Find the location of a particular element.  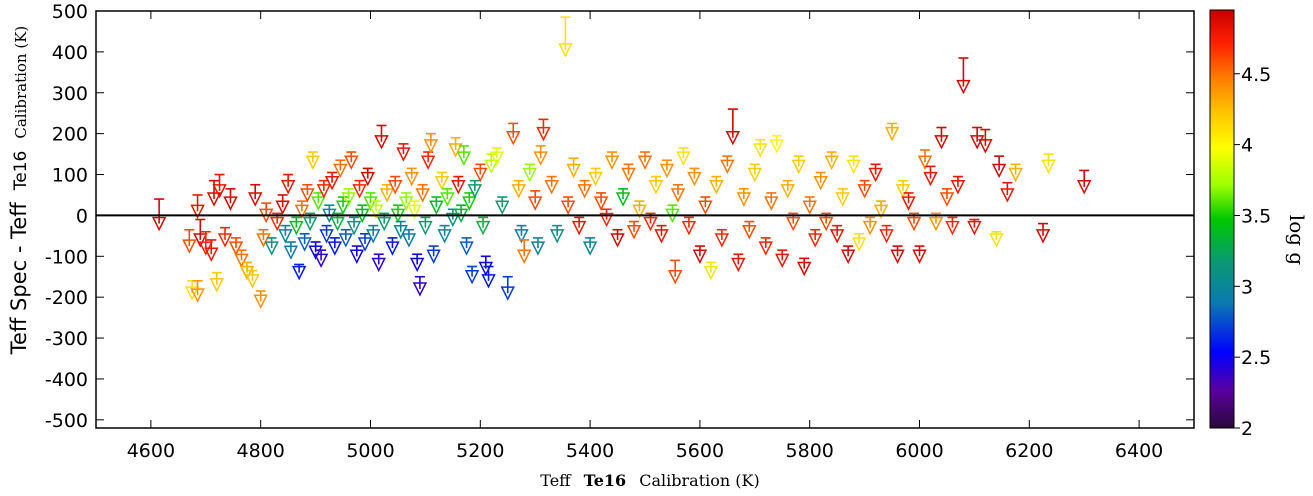

x-tick-label: 6400 is located at coordinates (1139, 451).